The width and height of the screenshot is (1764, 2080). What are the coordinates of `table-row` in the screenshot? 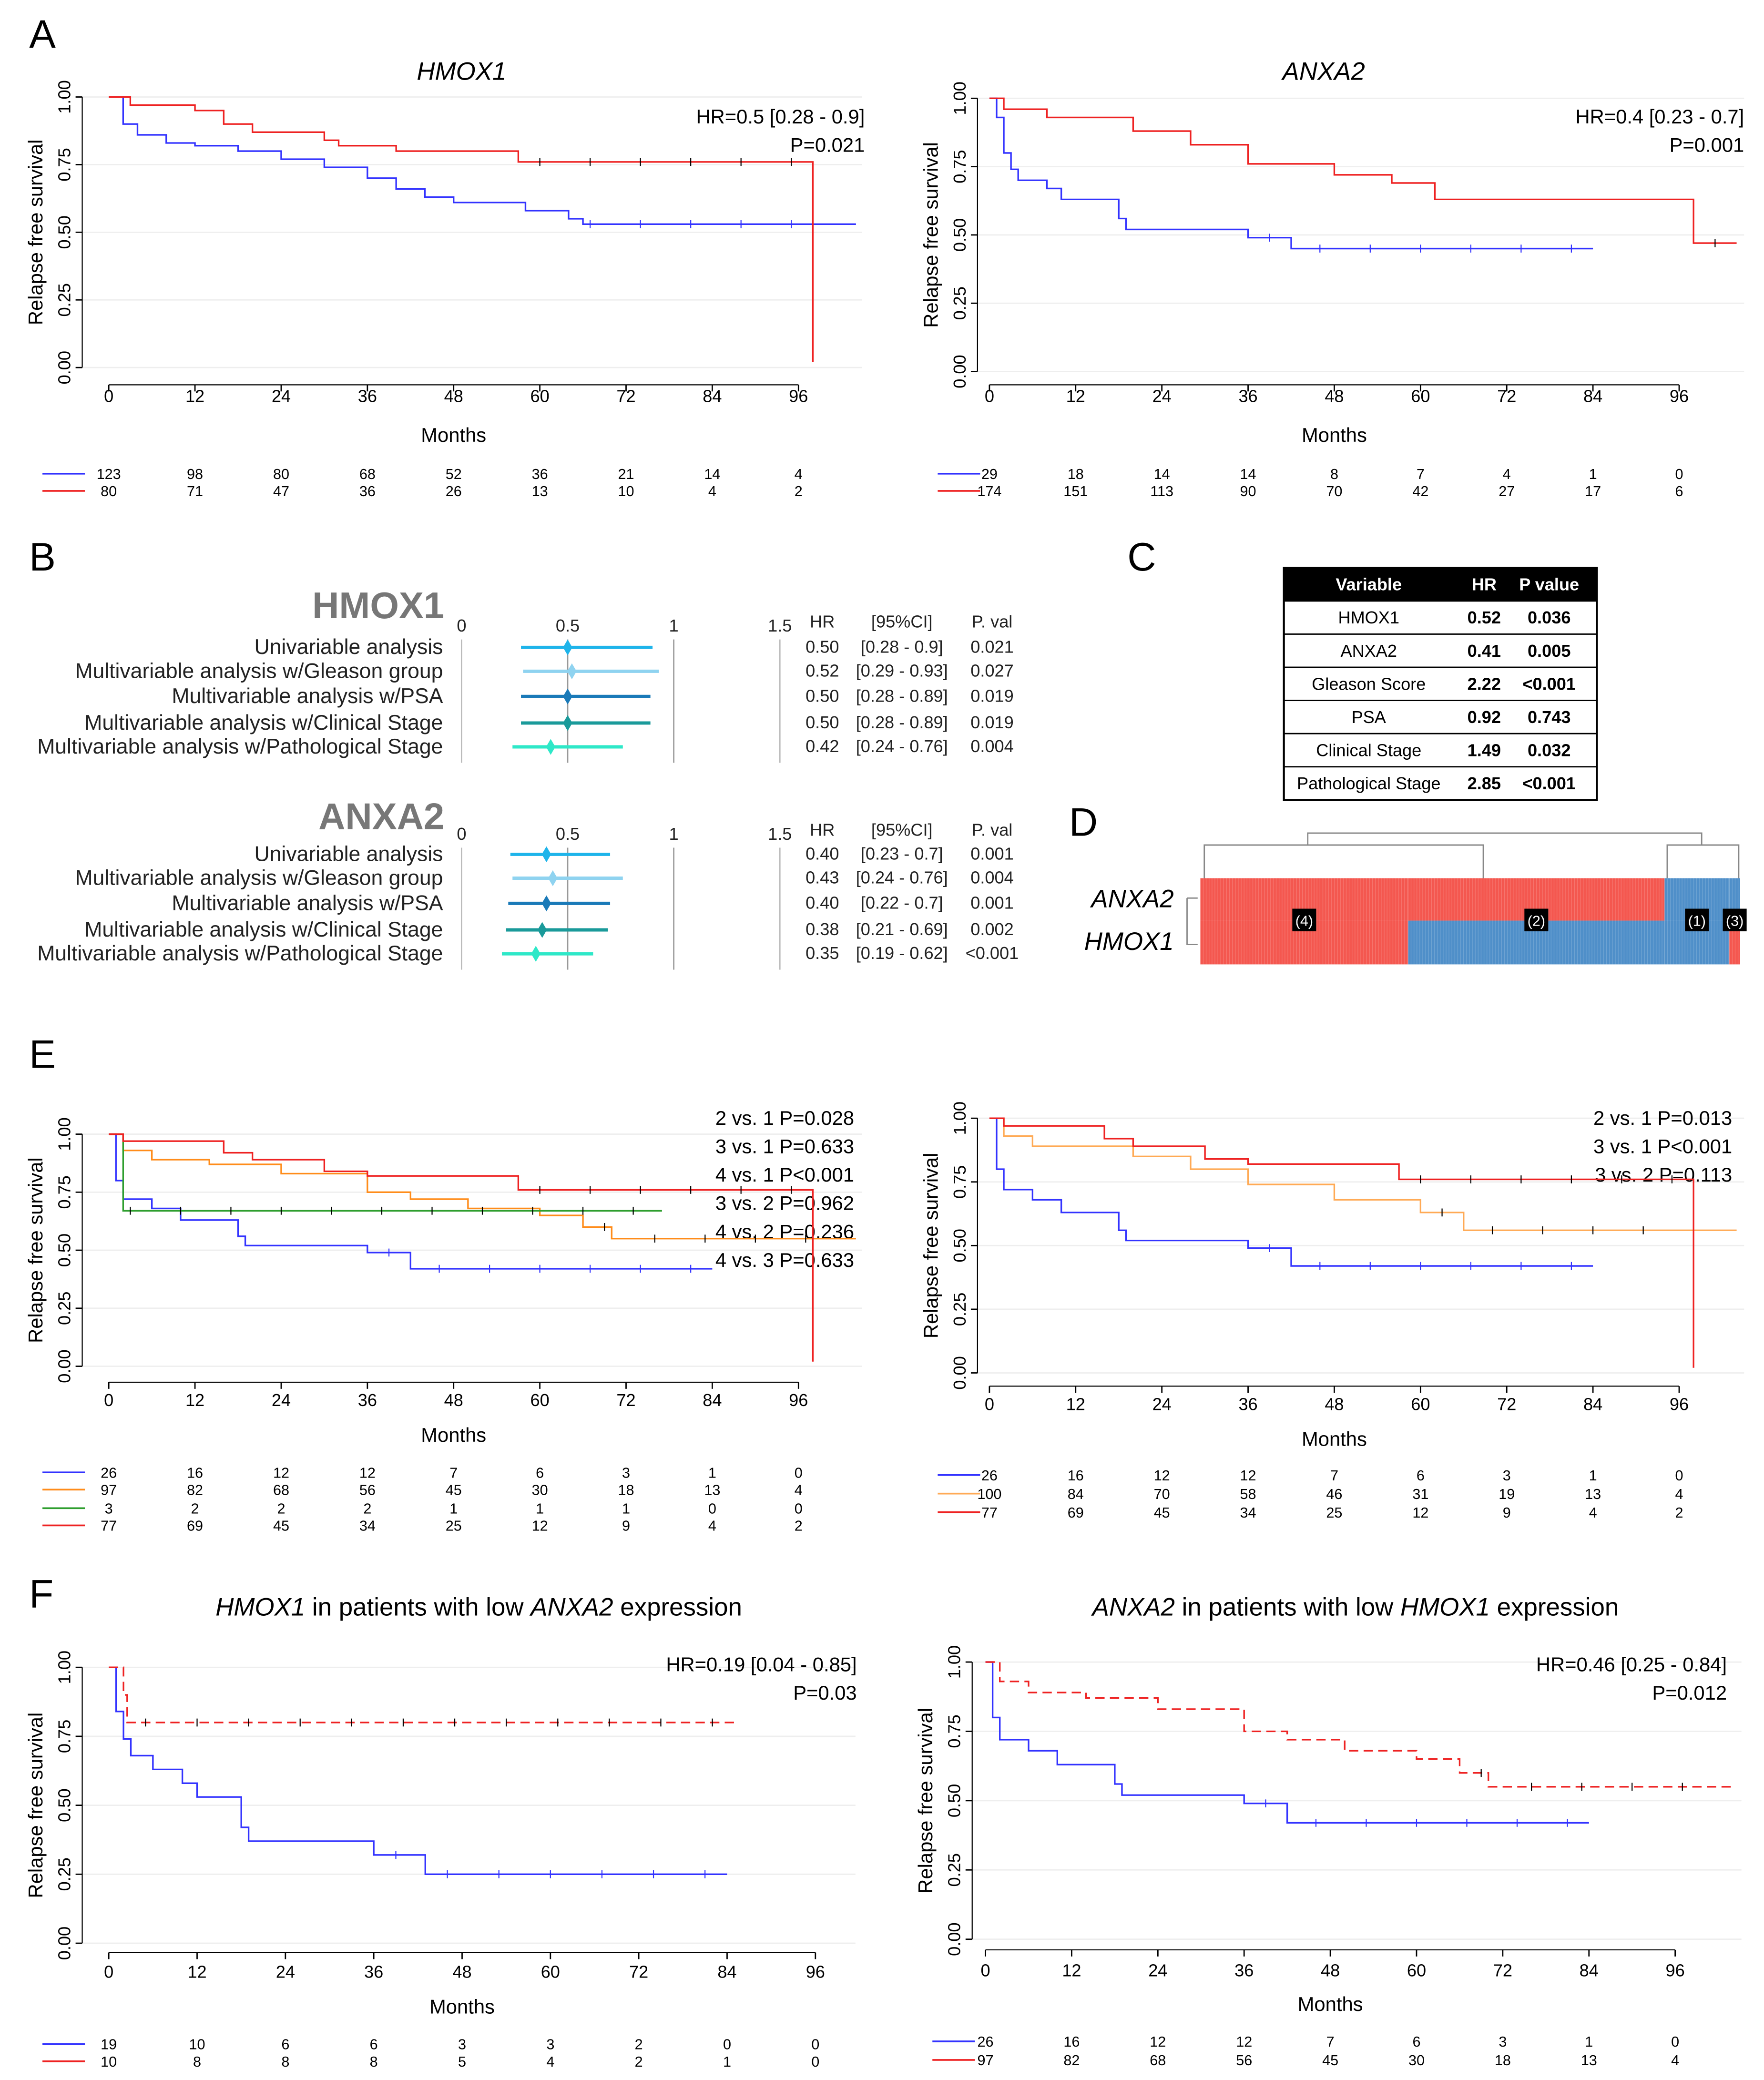 It's located at (1440, 717).